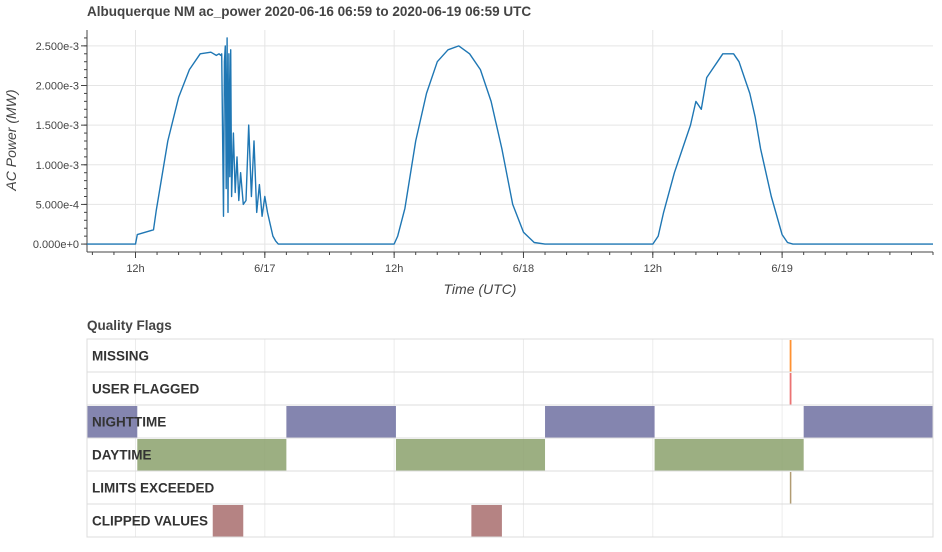 The width and height of the screenshot is (942, 552). What do you see at coordinates (153, 488) in the screenshot?
I see `flag-row-label: LIMITS EXCEEDED` at bounding box center [153, 488].